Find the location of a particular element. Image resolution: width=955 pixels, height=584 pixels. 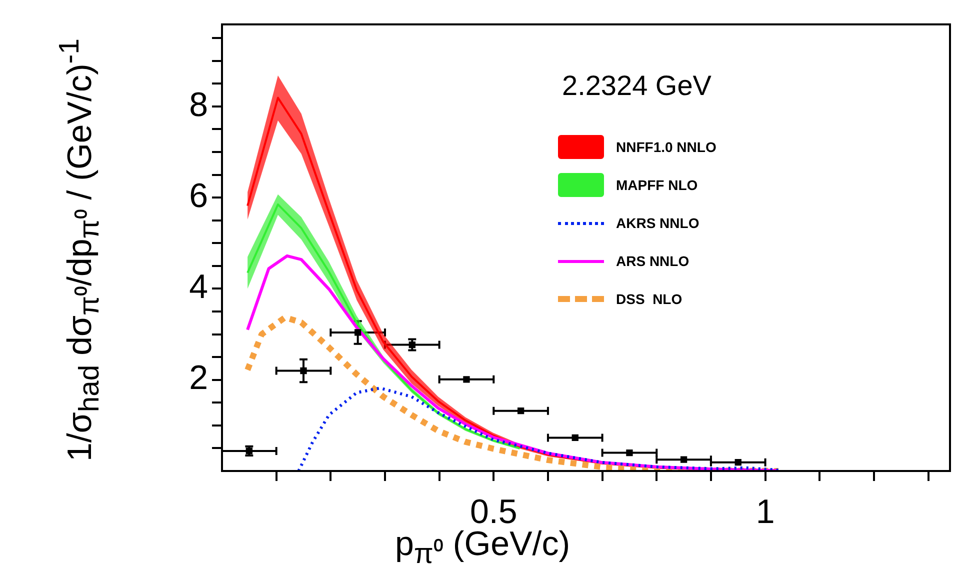

y-tick-label: 2 is located at coordinates (198, 378).